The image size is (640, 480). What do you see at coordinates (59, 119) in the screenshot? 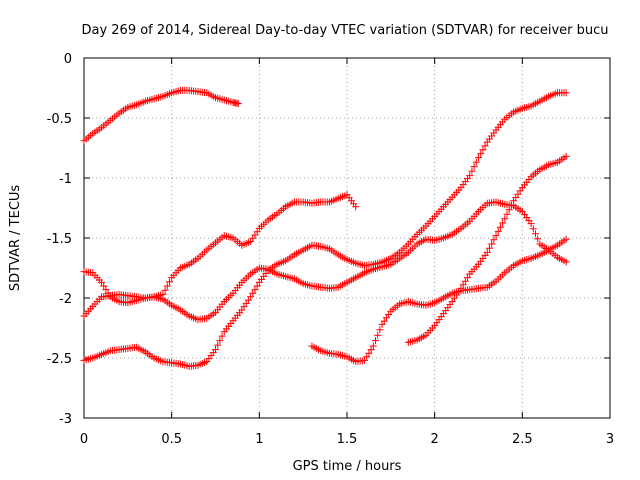
I see `y-tick-label: -0.5` at bounding box center [59, 119].